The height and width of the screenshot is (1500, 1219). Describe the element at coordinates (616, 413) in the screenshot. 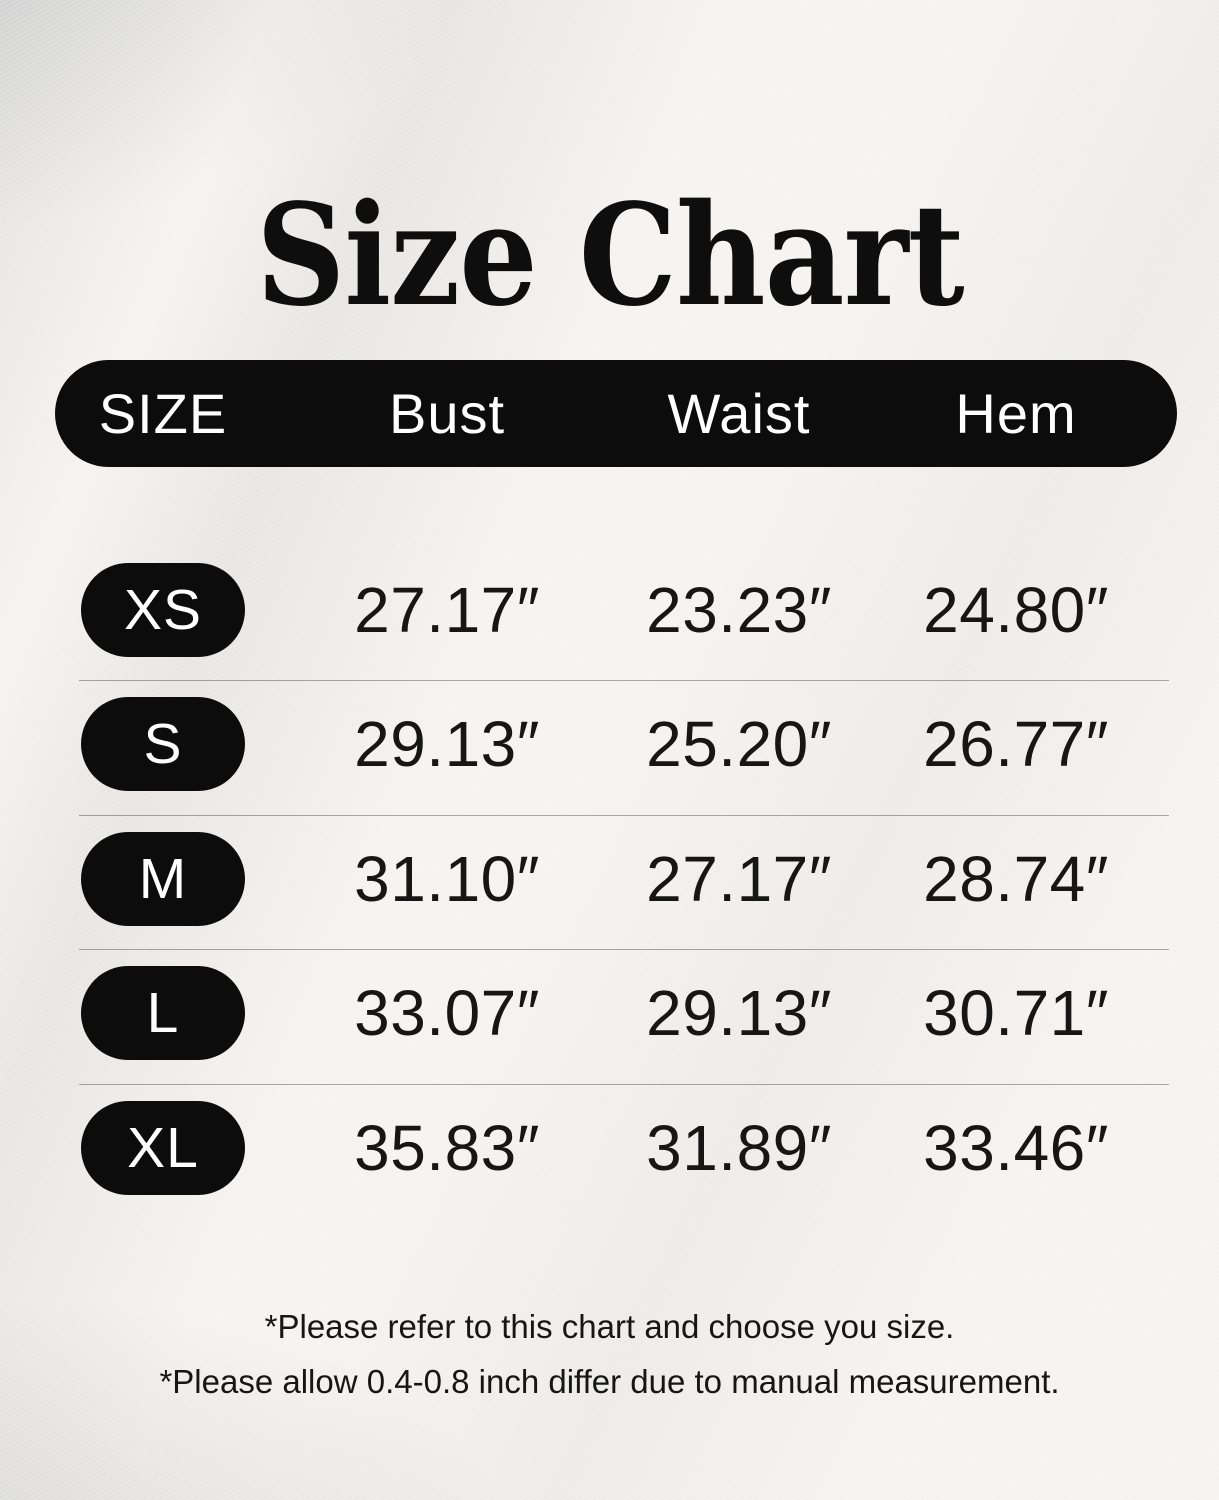

I see `table-header-bar: SIZE Bust Waist Hem` at that location.